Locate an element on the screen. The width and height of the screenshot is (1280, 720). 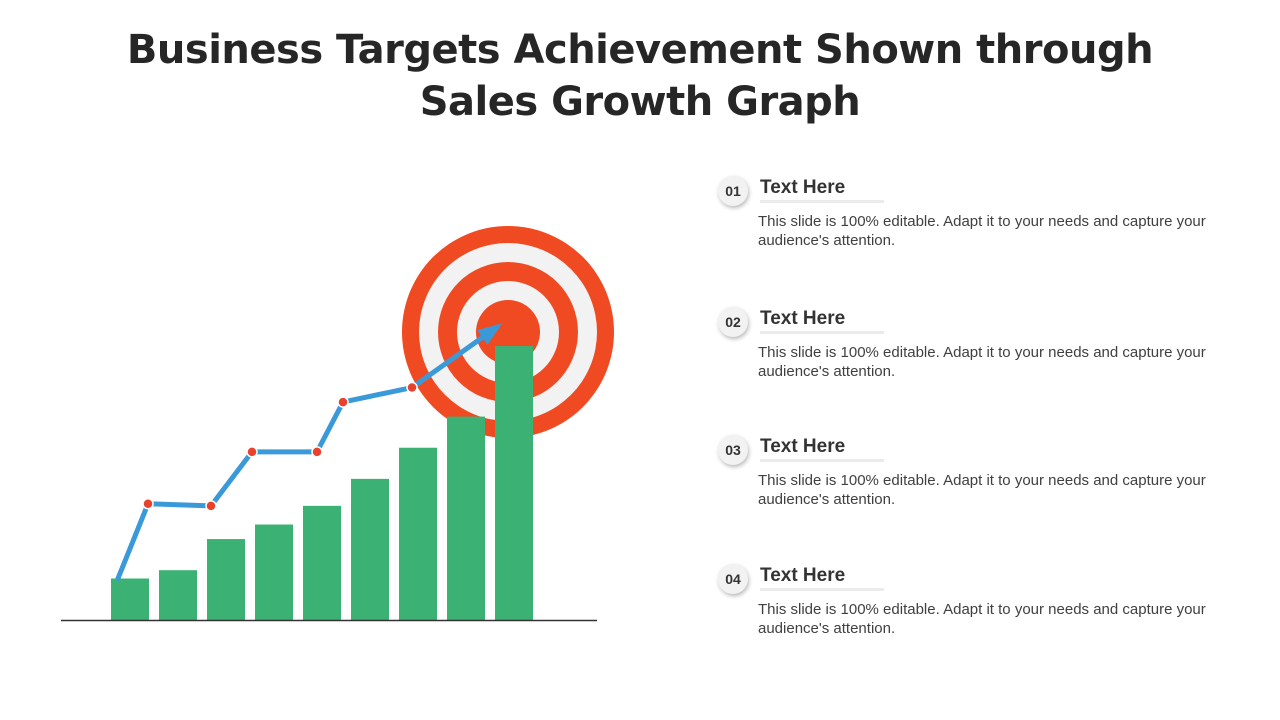
item-number-badge: 03 is located at coordinates (733, 450).